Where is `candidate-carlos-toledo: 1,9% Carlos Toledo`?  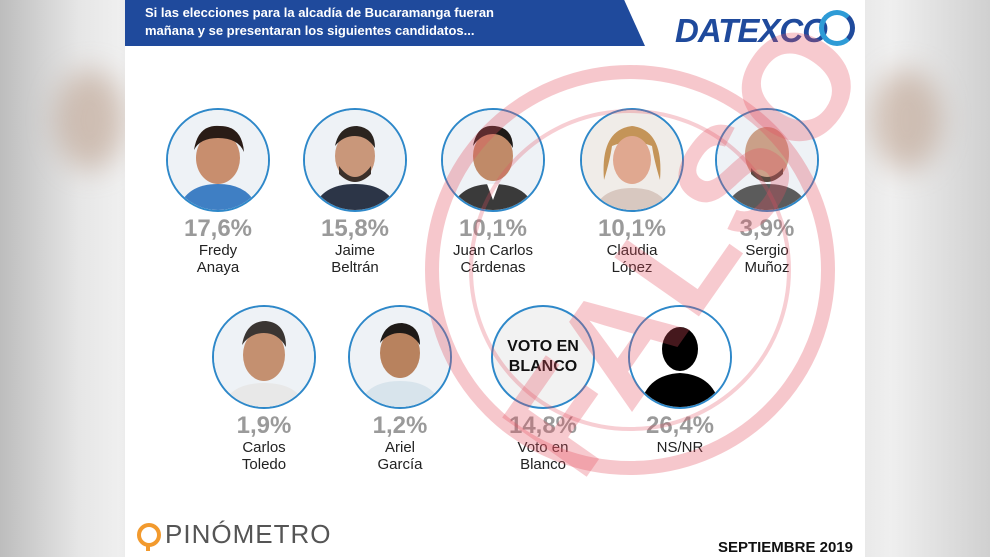
candidate-carlos-toledo: 1,9% Carlos Toledo is located at coordinates (264, 389).